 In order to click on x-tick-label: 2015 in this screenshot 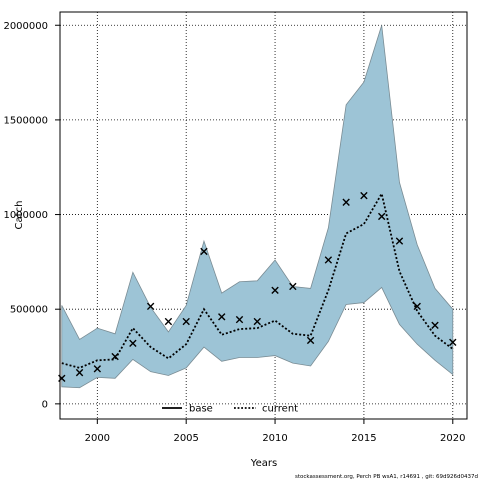, I will do `click(363, 438)`.